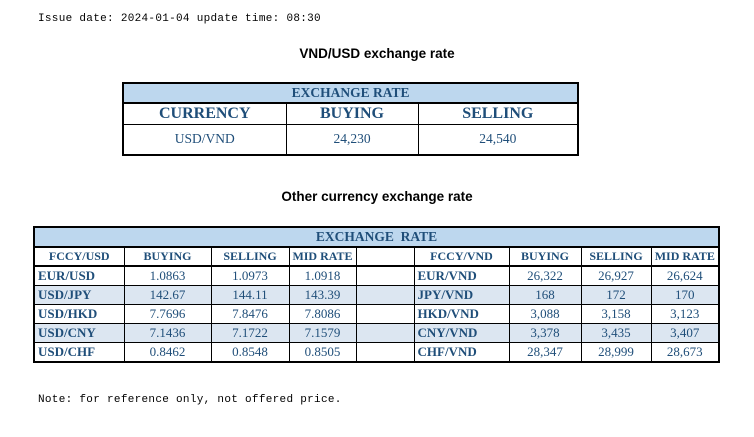 This screenshot has height=437, width=754. Describe the element at coordinates (352, 113) in the screenshot. I see `column-header-buying: BUYING` at that location.